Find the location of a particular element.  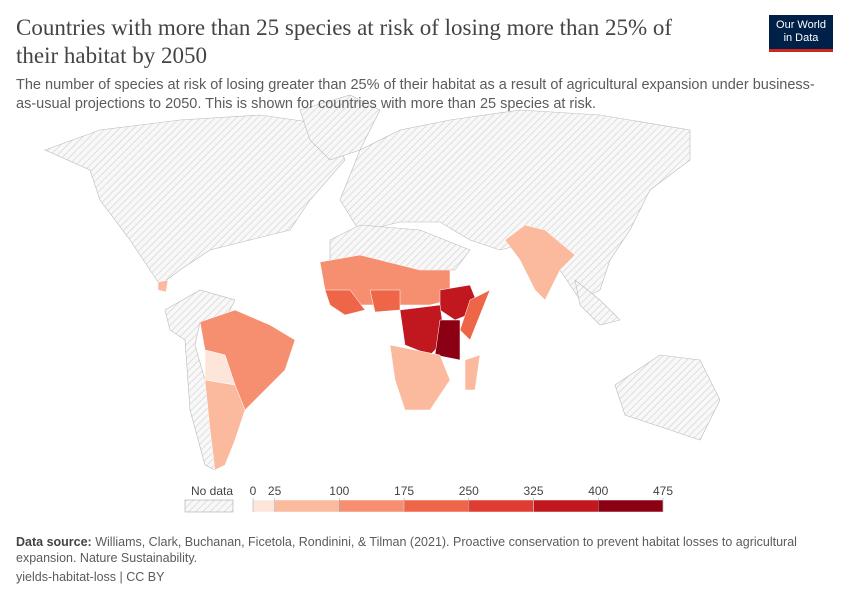

logo: Our World in Data is located at coordinates (801, 33).